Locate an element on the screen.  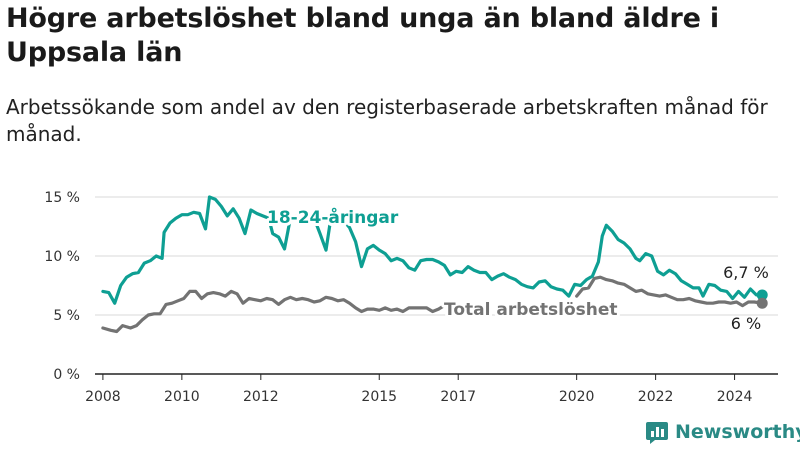
x-tick-label: 2015 is located at coordinates (379, 397).